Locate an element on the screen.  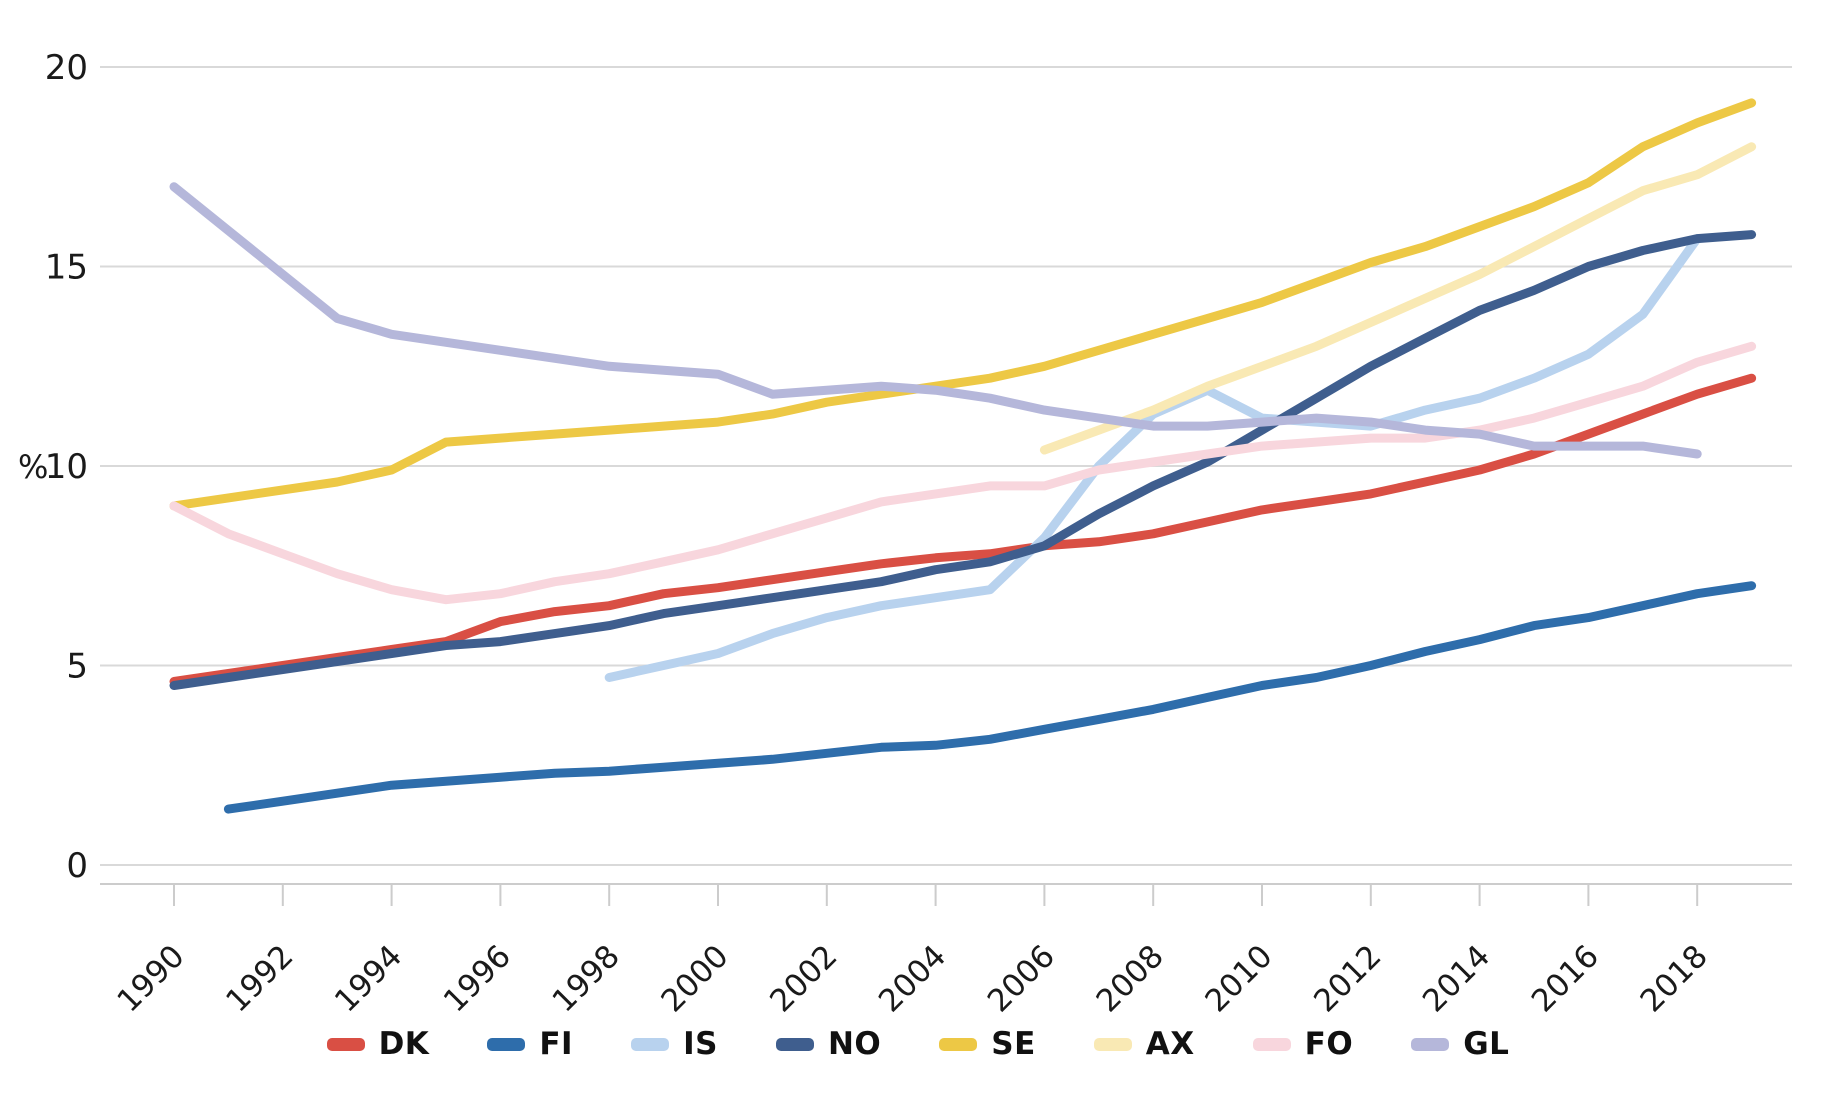
chart-legend: DK FI IS NO SE AX FO GL is located at coordinates (918, 1044).